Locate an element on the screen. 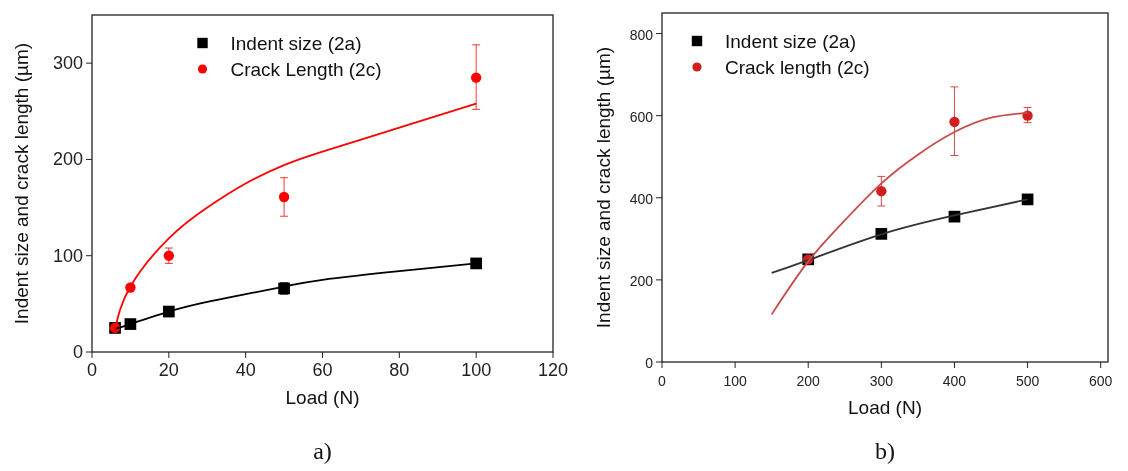 The height and width of the screenshot is (471, 1128). legend-label: Crack Length (2c) is located at coordinates (306, 69).